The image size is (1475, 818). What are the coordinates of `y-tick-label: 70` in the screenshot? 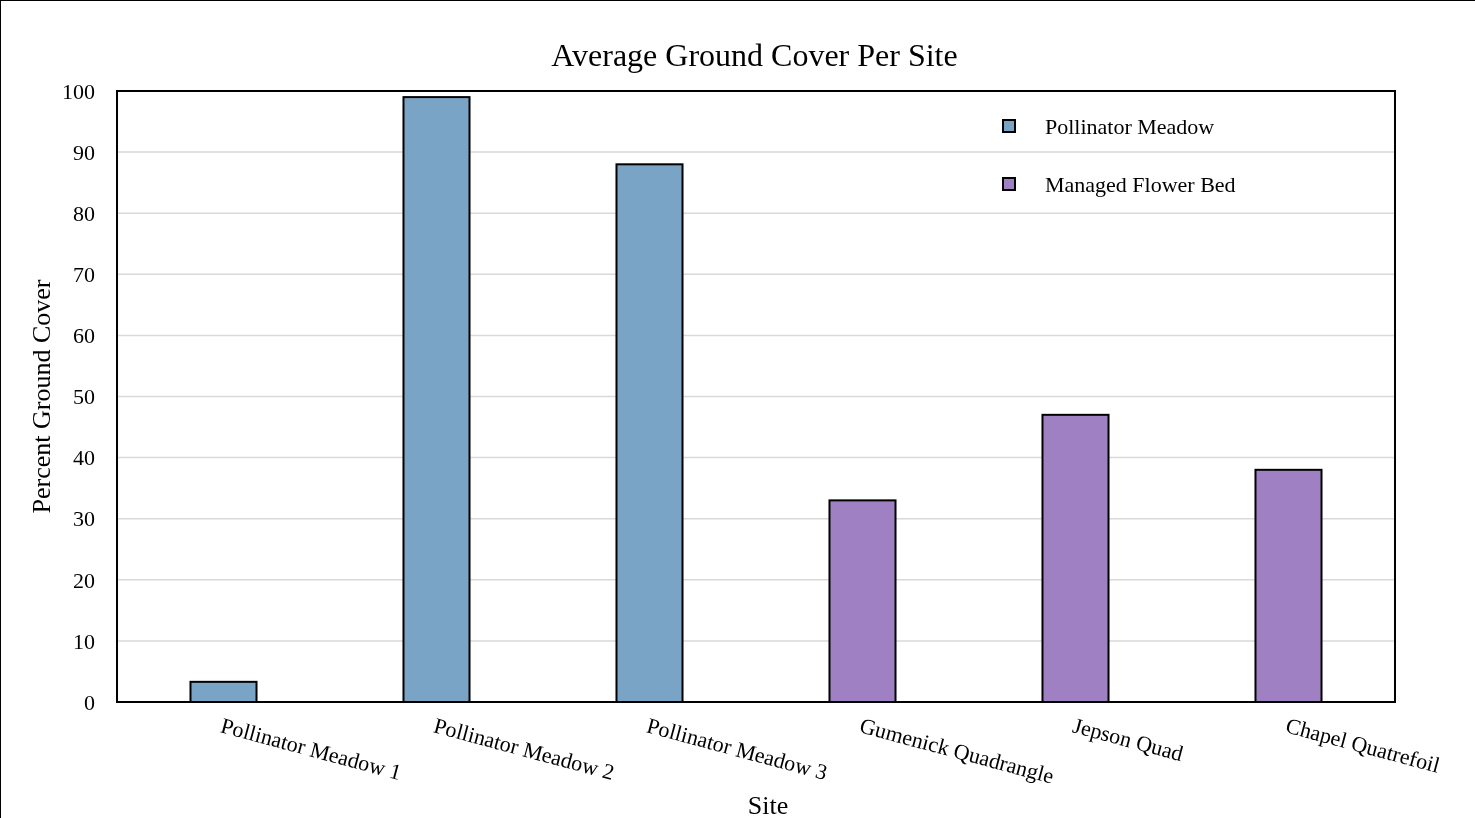 It's located at (84, 274).